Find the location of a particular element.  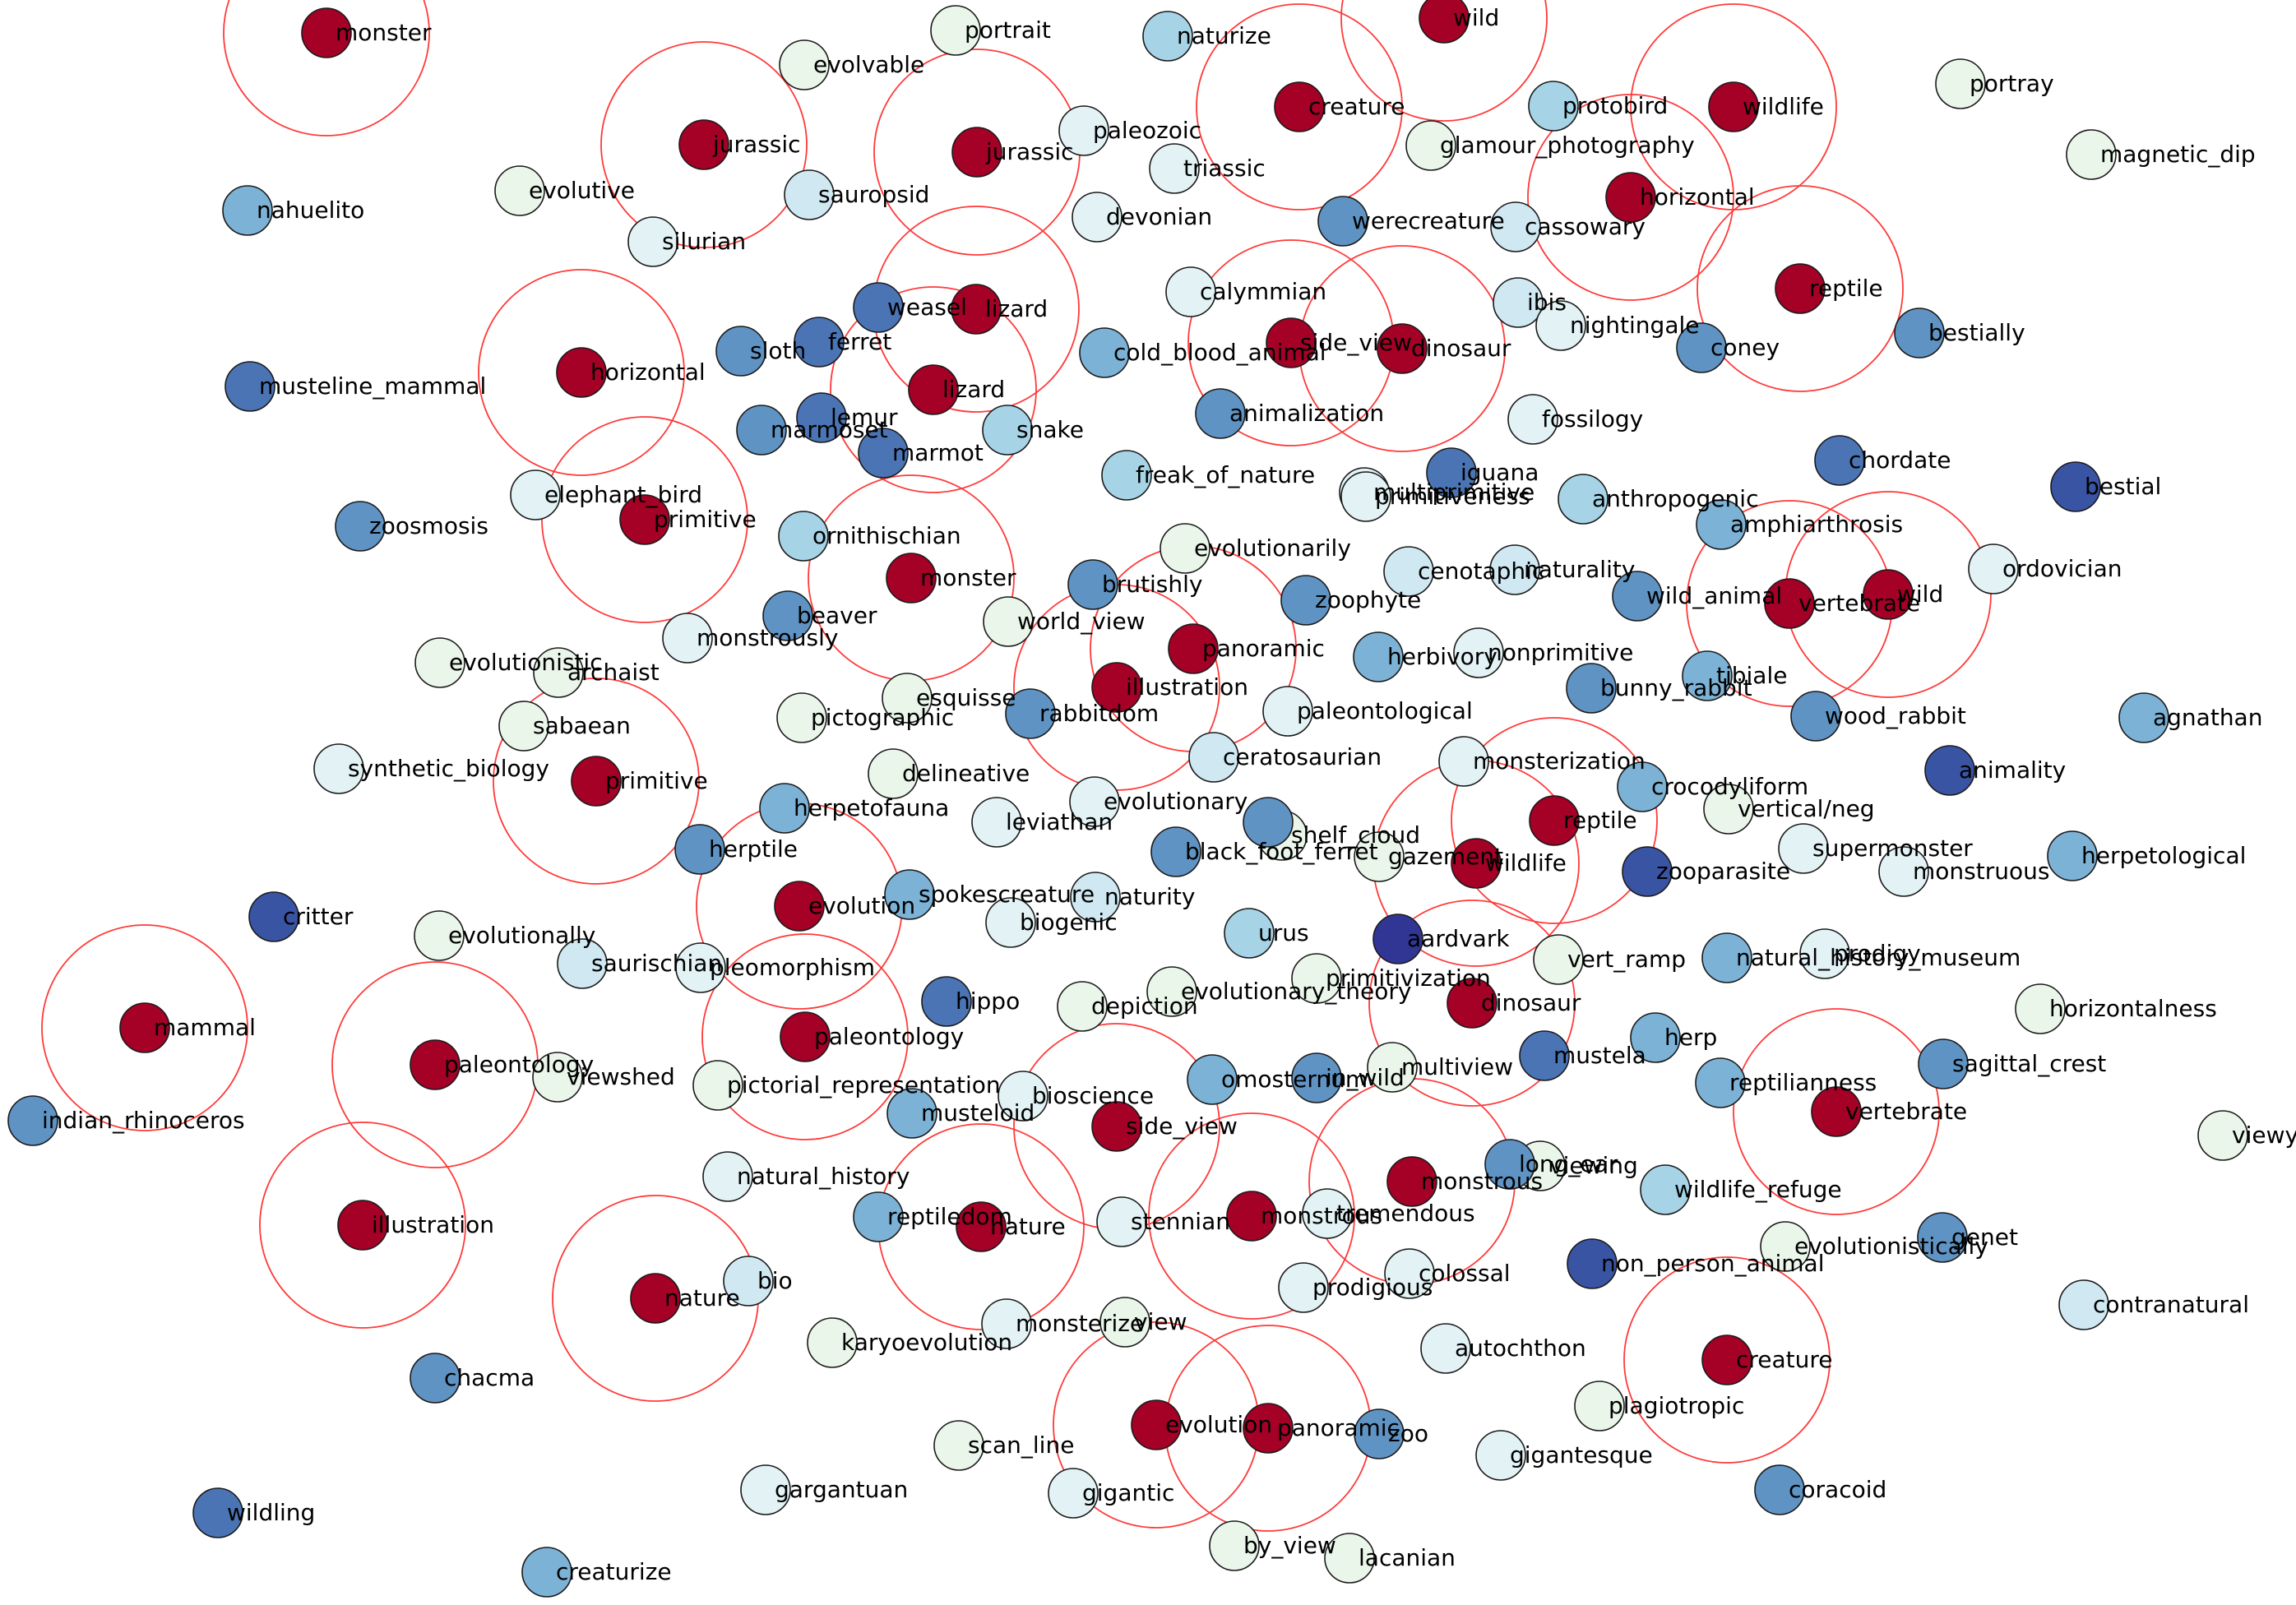

node-pictographic is located at coordinates (801, 718).